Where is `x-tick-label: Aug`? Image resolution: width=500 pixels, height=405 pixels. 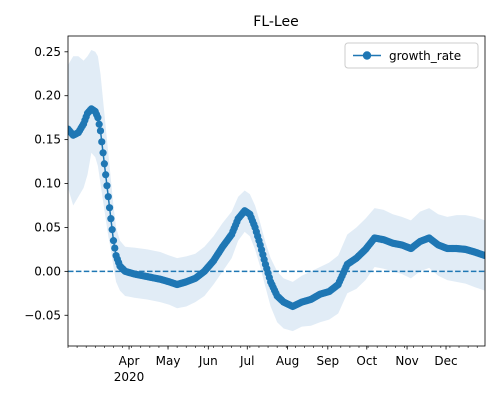
x-tick-label: Aug is located at coordinates (287, 361).